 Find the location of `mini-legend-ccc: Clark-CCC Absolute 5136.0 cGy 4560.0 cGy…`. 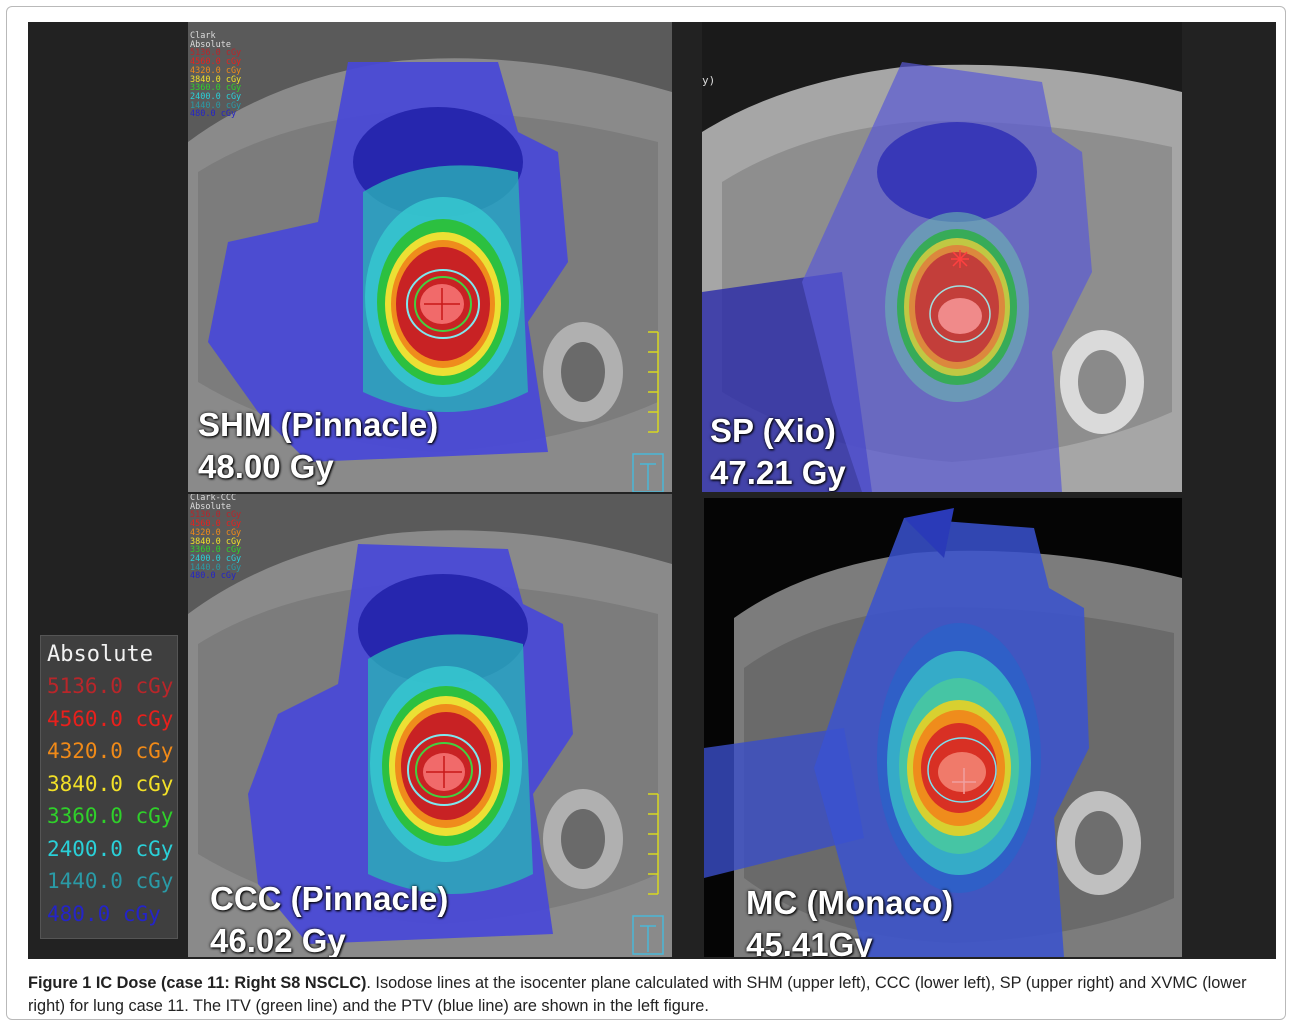

mini-legend-ccc: Clark-CCC Absolute 5136.0 cGy 4560.0 cGy… is located at coordinates (215, 537).